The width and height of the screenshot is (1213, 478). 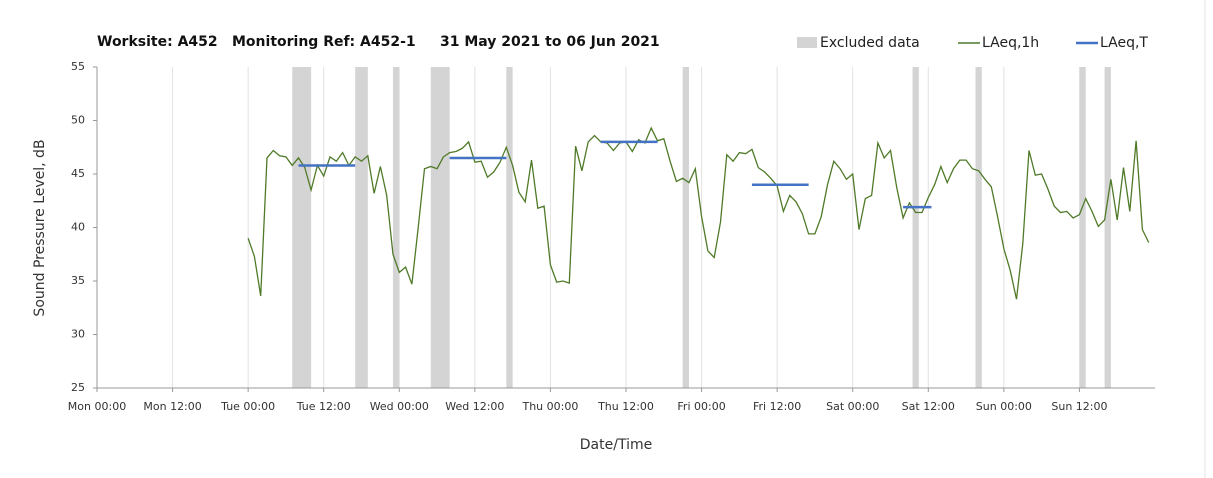 What do you see at coordinates (777, 406) in the screenshot?
I see `x-tick-label: Fri 12:00` at bounding box center [777, 406].